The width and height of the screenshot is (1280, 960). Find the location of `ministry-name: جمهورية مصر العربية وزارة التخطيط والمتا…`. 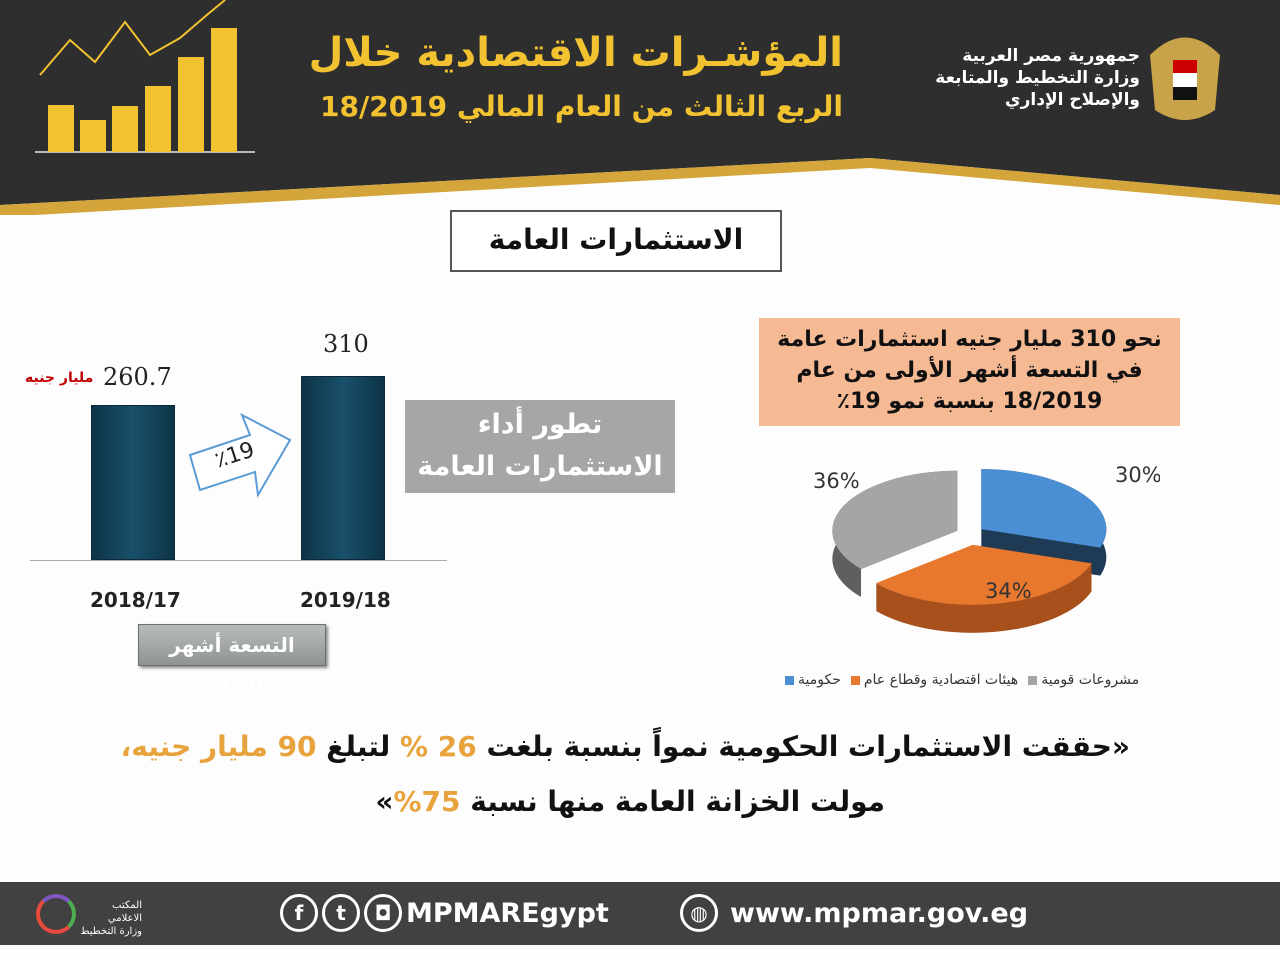

ministry-name: جمهورية مصر العربية وزارة التخطيط والمتا… is located at coordinates (1037, 78).